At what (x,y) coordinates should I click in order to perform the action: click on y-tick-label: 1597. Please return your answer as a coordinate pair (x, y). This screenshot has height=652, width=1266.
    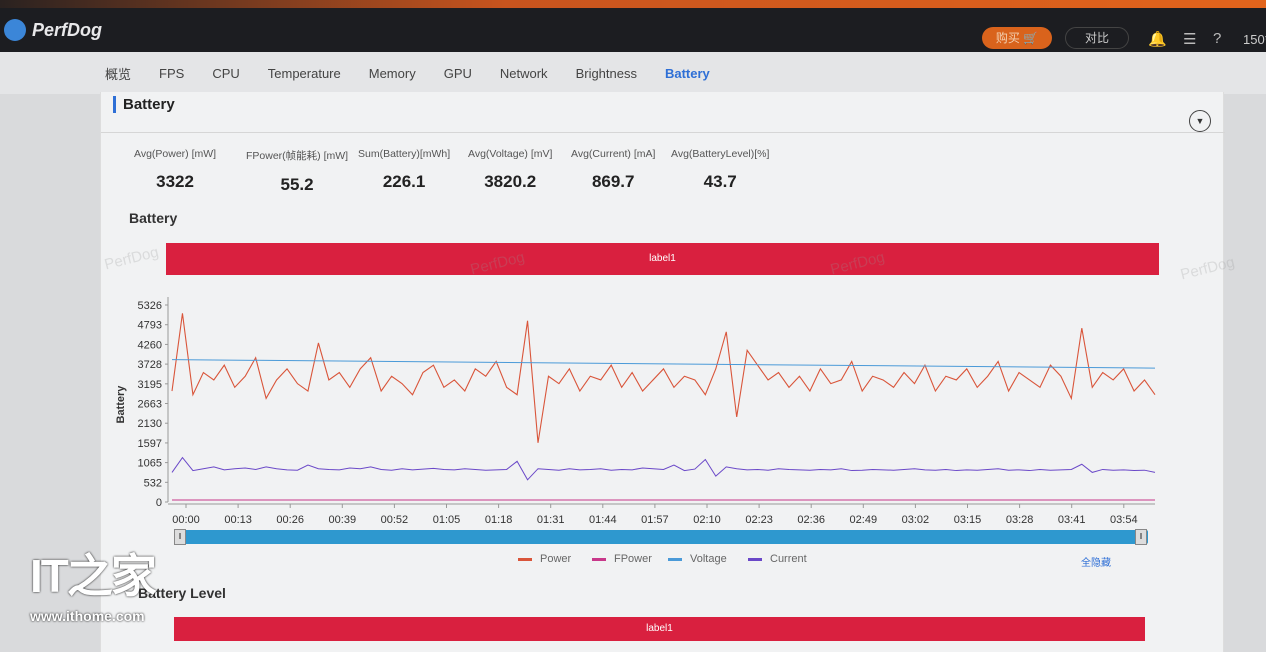
    Looking at the image, I should click on (150, 444).